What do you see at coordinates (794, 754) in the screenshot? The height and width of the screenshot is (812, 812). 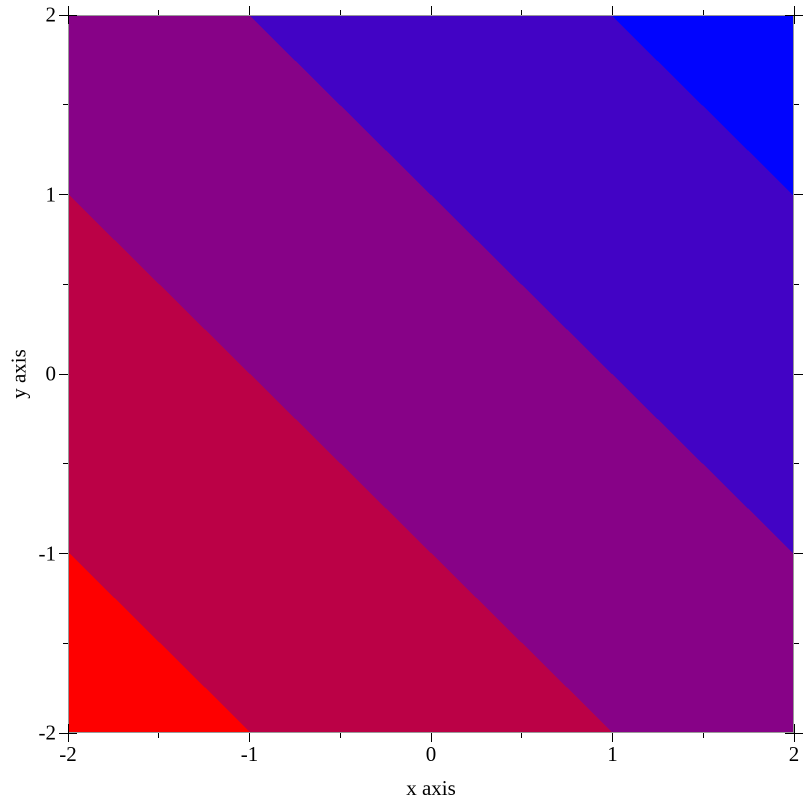 I see `x-tick-label: 2` at bounding box center [794, 754].